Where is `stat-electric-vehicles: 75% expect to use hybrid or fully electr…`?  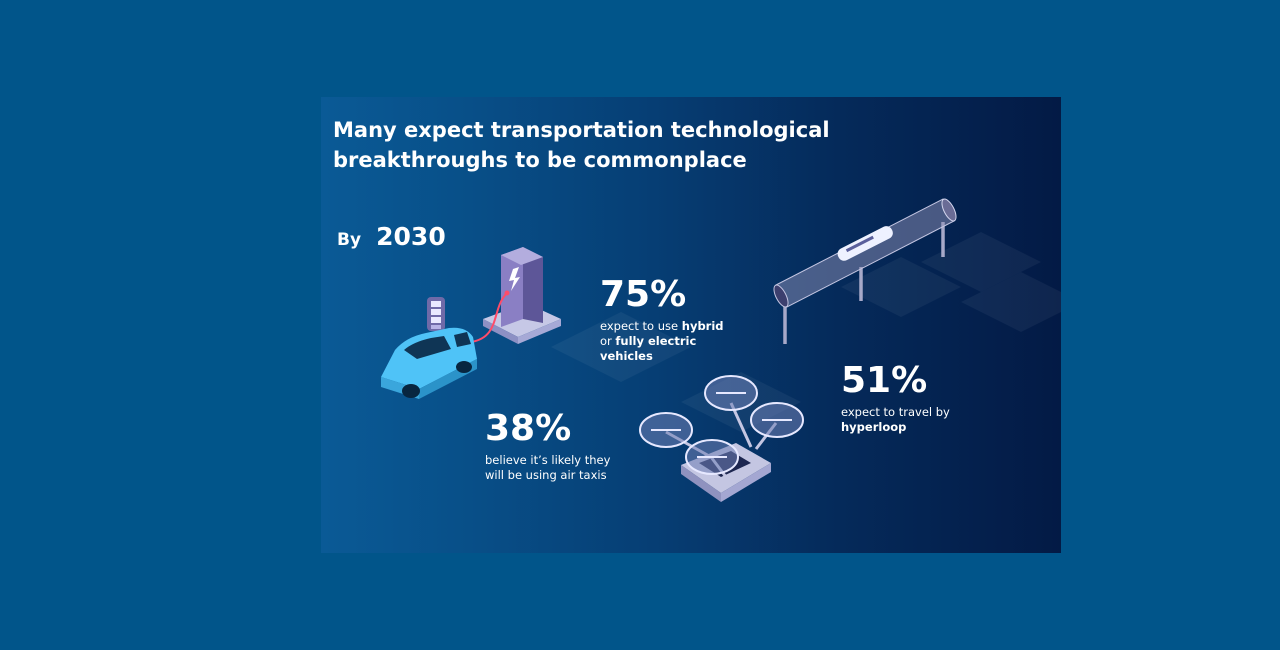
stat-electric-vehicles: 75% expect to use hybrid or fully electr… is located at coordinates (662, 319).